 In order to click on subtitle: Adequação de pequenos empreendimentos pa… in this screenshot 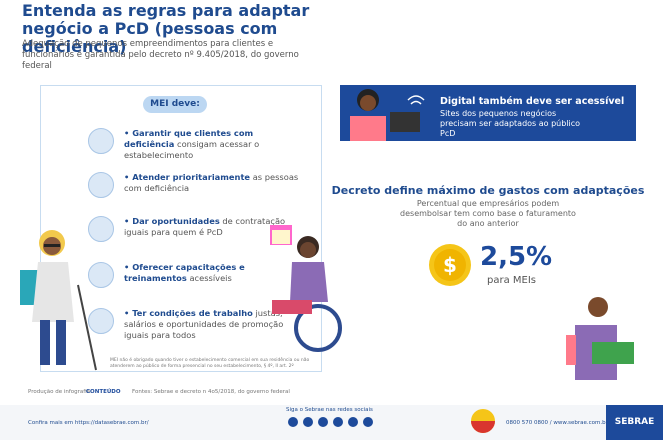, I will do `click(160, 55)`.